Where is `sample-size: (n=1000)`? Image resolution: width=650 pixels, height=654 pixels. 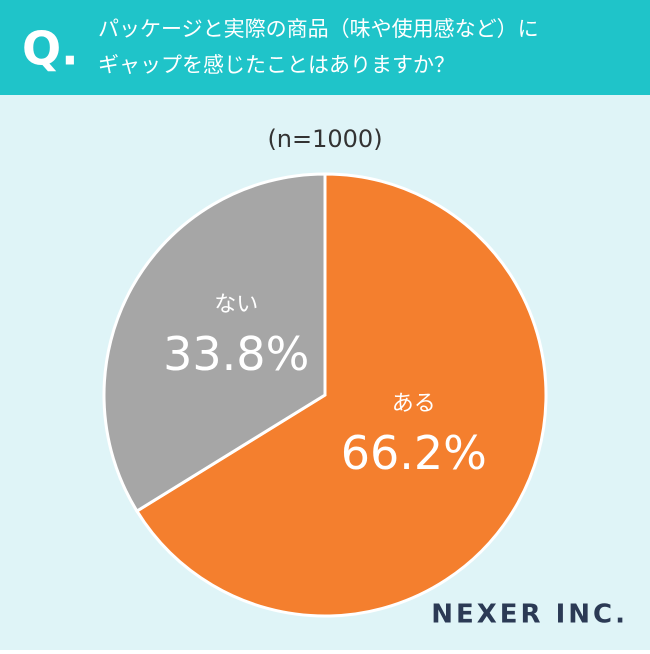 sample-size: (n=1000) is located at coordinates (324, 139).